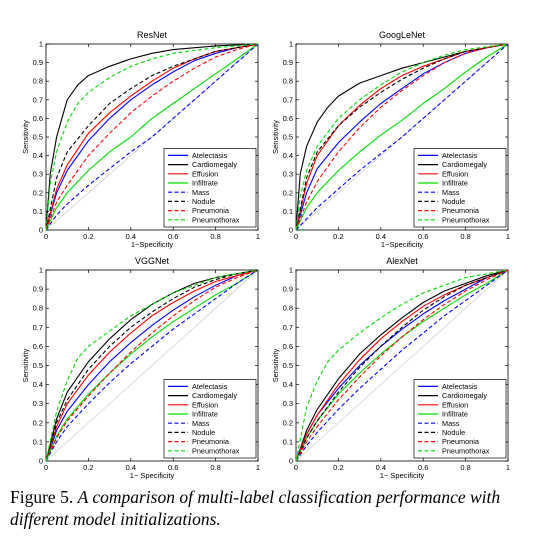 Image resolution: width=534 pixels, height=537 pixels. I want to click on chart-title: ResNet, so click(152, 35).